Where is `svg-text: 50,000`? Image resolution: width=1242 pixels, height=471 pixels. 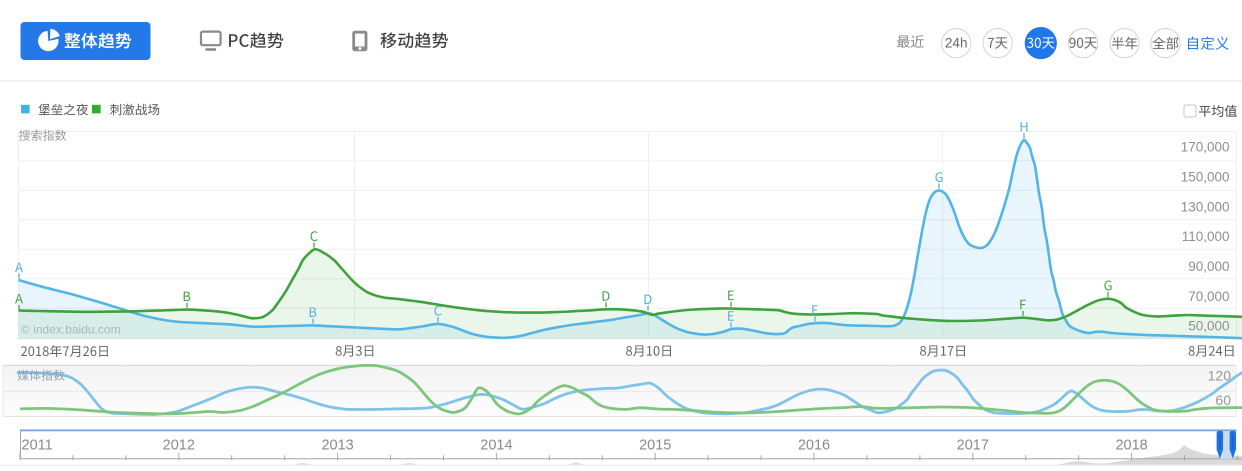 svg-text: 50,000 is located at coordinates (1208, 326).